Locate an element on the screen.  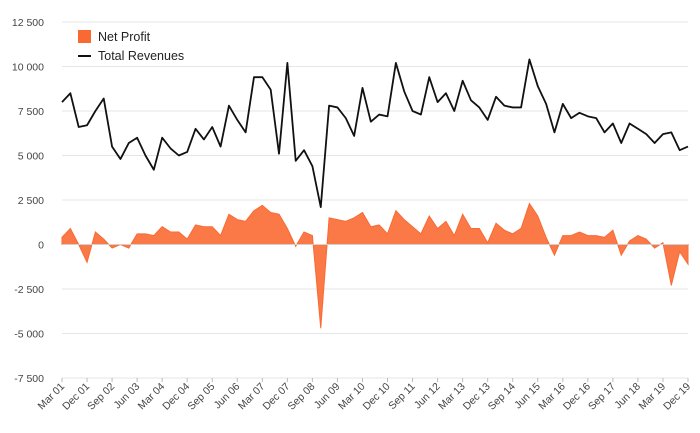
x-tick-label: Dec 10 is located at coordinates (377, 397).